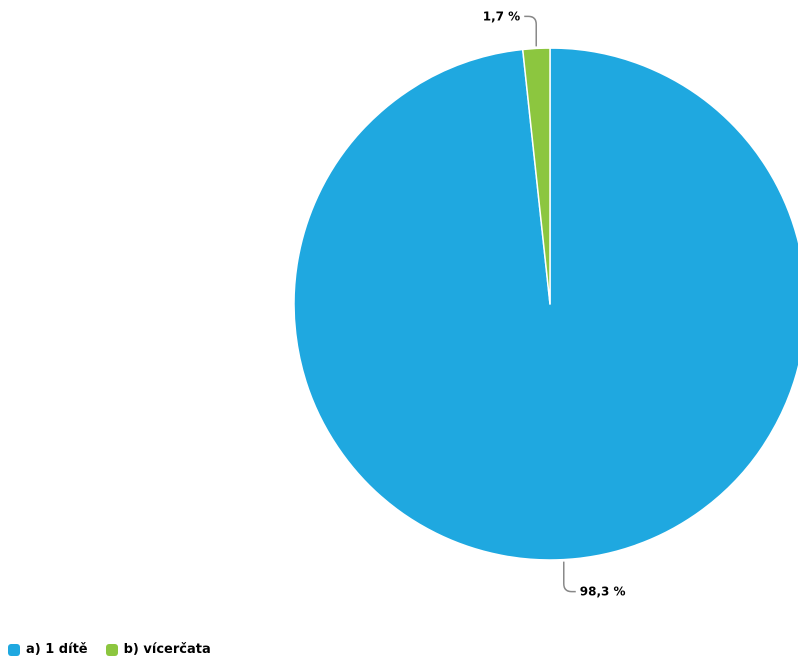 This screenshot has height=666, width=798. I want to click on legend-label-1-dite: a) 1 dítě, so click(57, 649).